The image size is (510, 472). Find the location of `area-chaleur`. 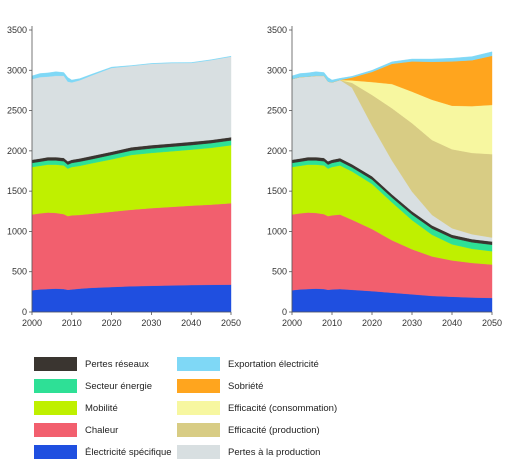

area-chaleur is located at coordinates (131, 246).